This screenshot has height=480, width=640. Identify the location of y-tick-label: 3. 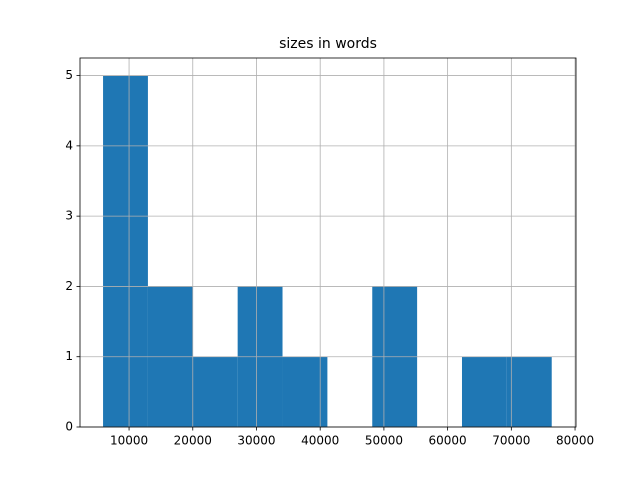
(69, 216).